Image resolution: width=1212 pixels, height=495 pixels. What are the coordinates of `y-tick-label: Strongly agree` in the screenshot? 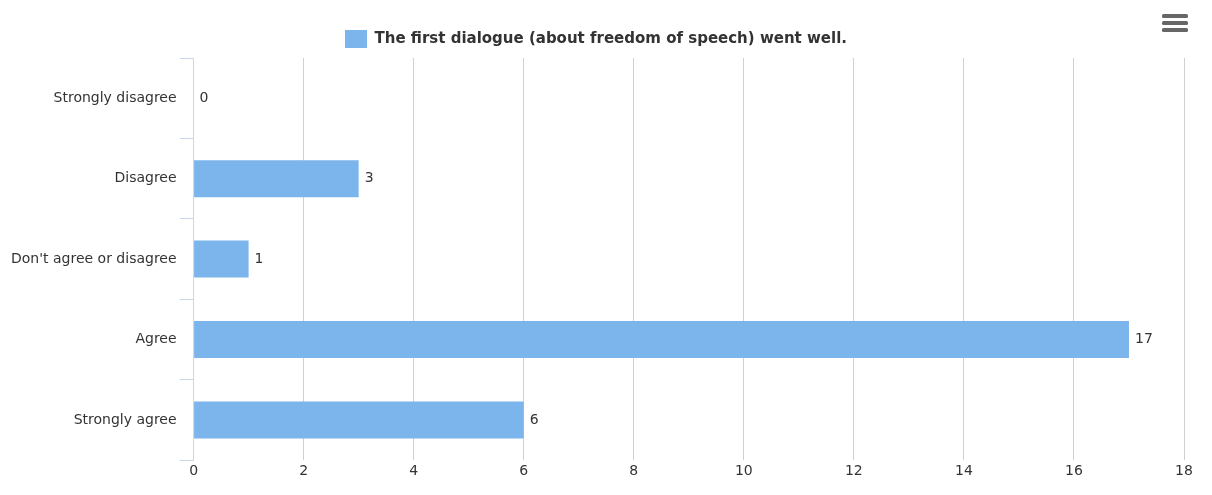 It's located at (125, 418).